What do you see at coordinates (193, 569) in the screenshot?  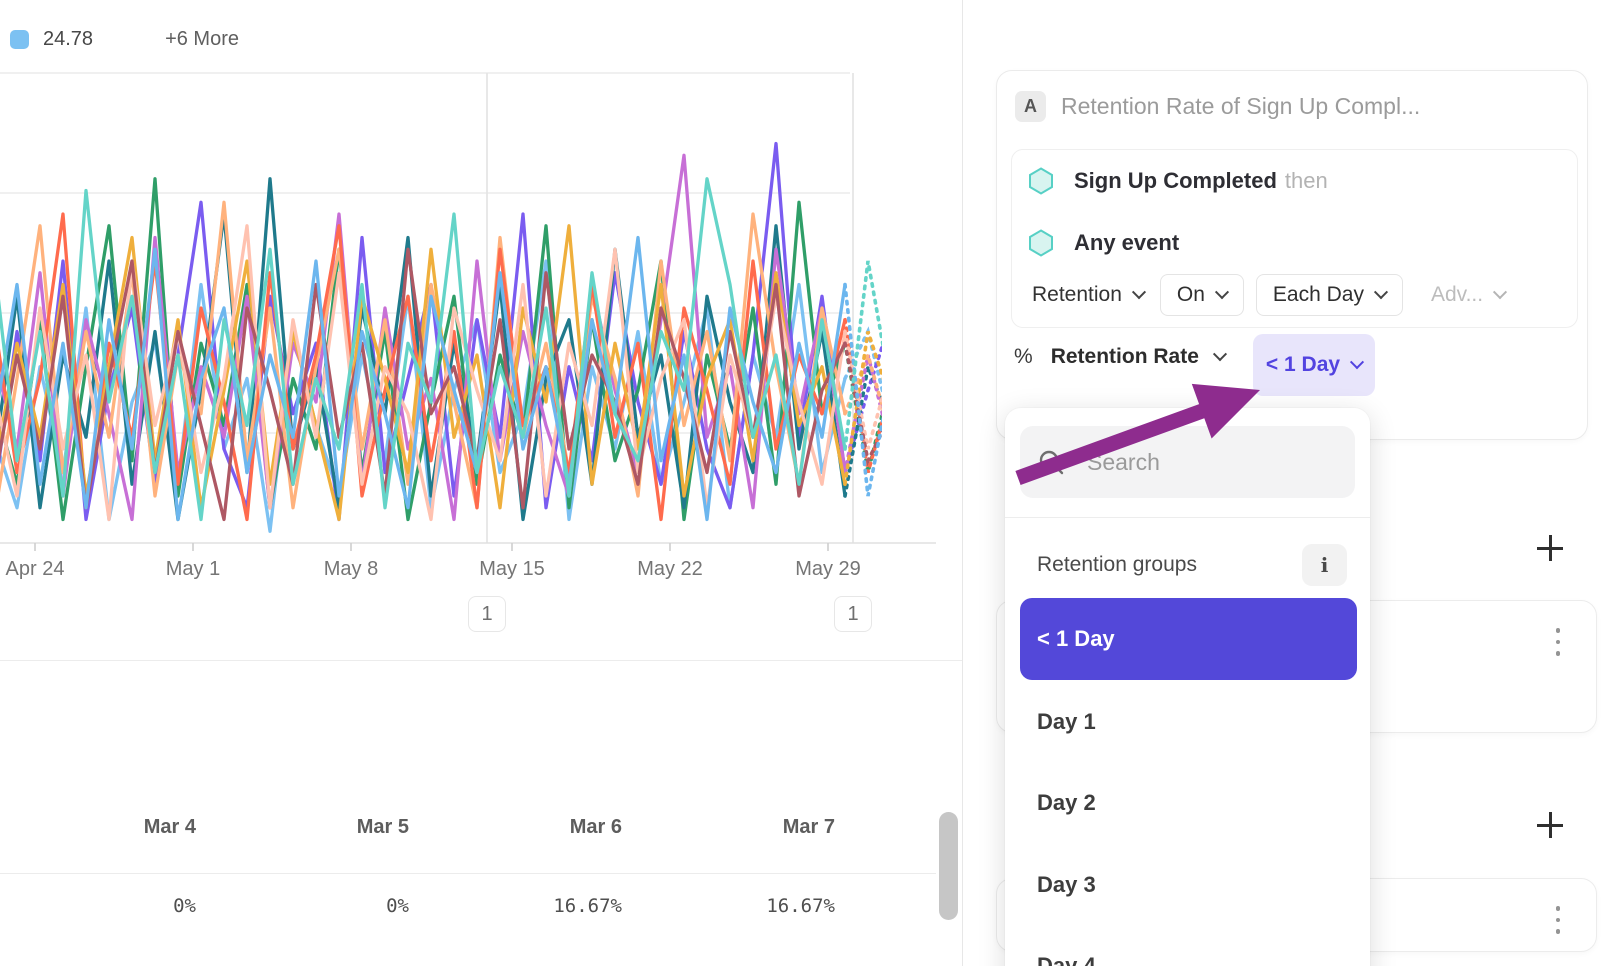 I see `x-axis-label: May 1` at bounding box center [193, 569].